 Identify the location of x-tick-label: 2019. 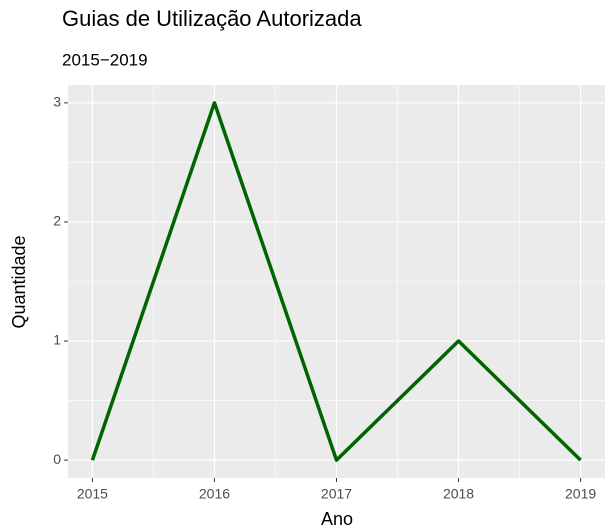
(580, 494).